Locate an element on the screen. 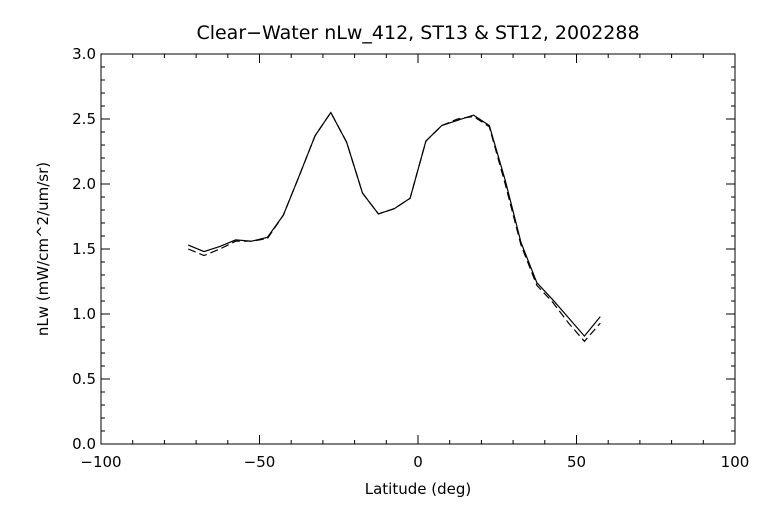  y-tick-label: 0.5 is located at coordinates (84, 379).